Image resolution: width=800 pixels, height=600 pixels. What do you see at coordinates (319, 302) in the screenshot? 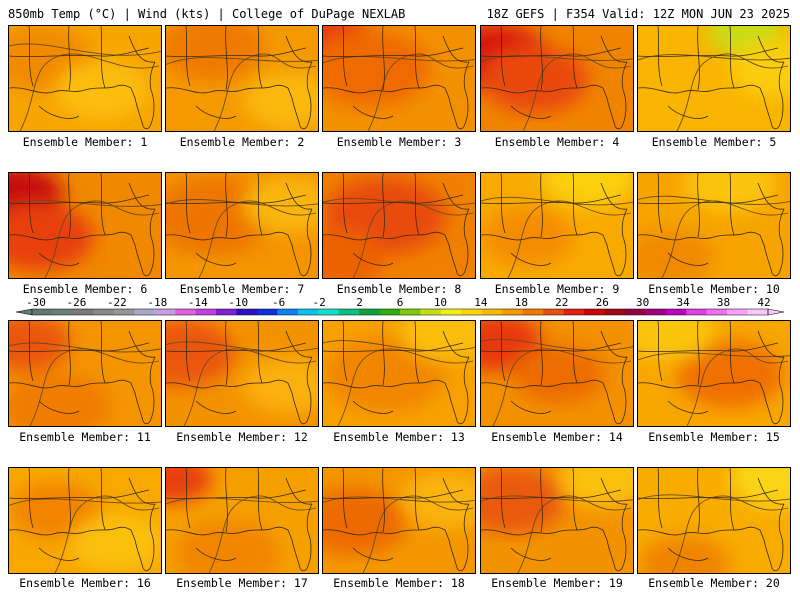
I see `colorbar-tick-label: -2` at bounding box center [319, 302].